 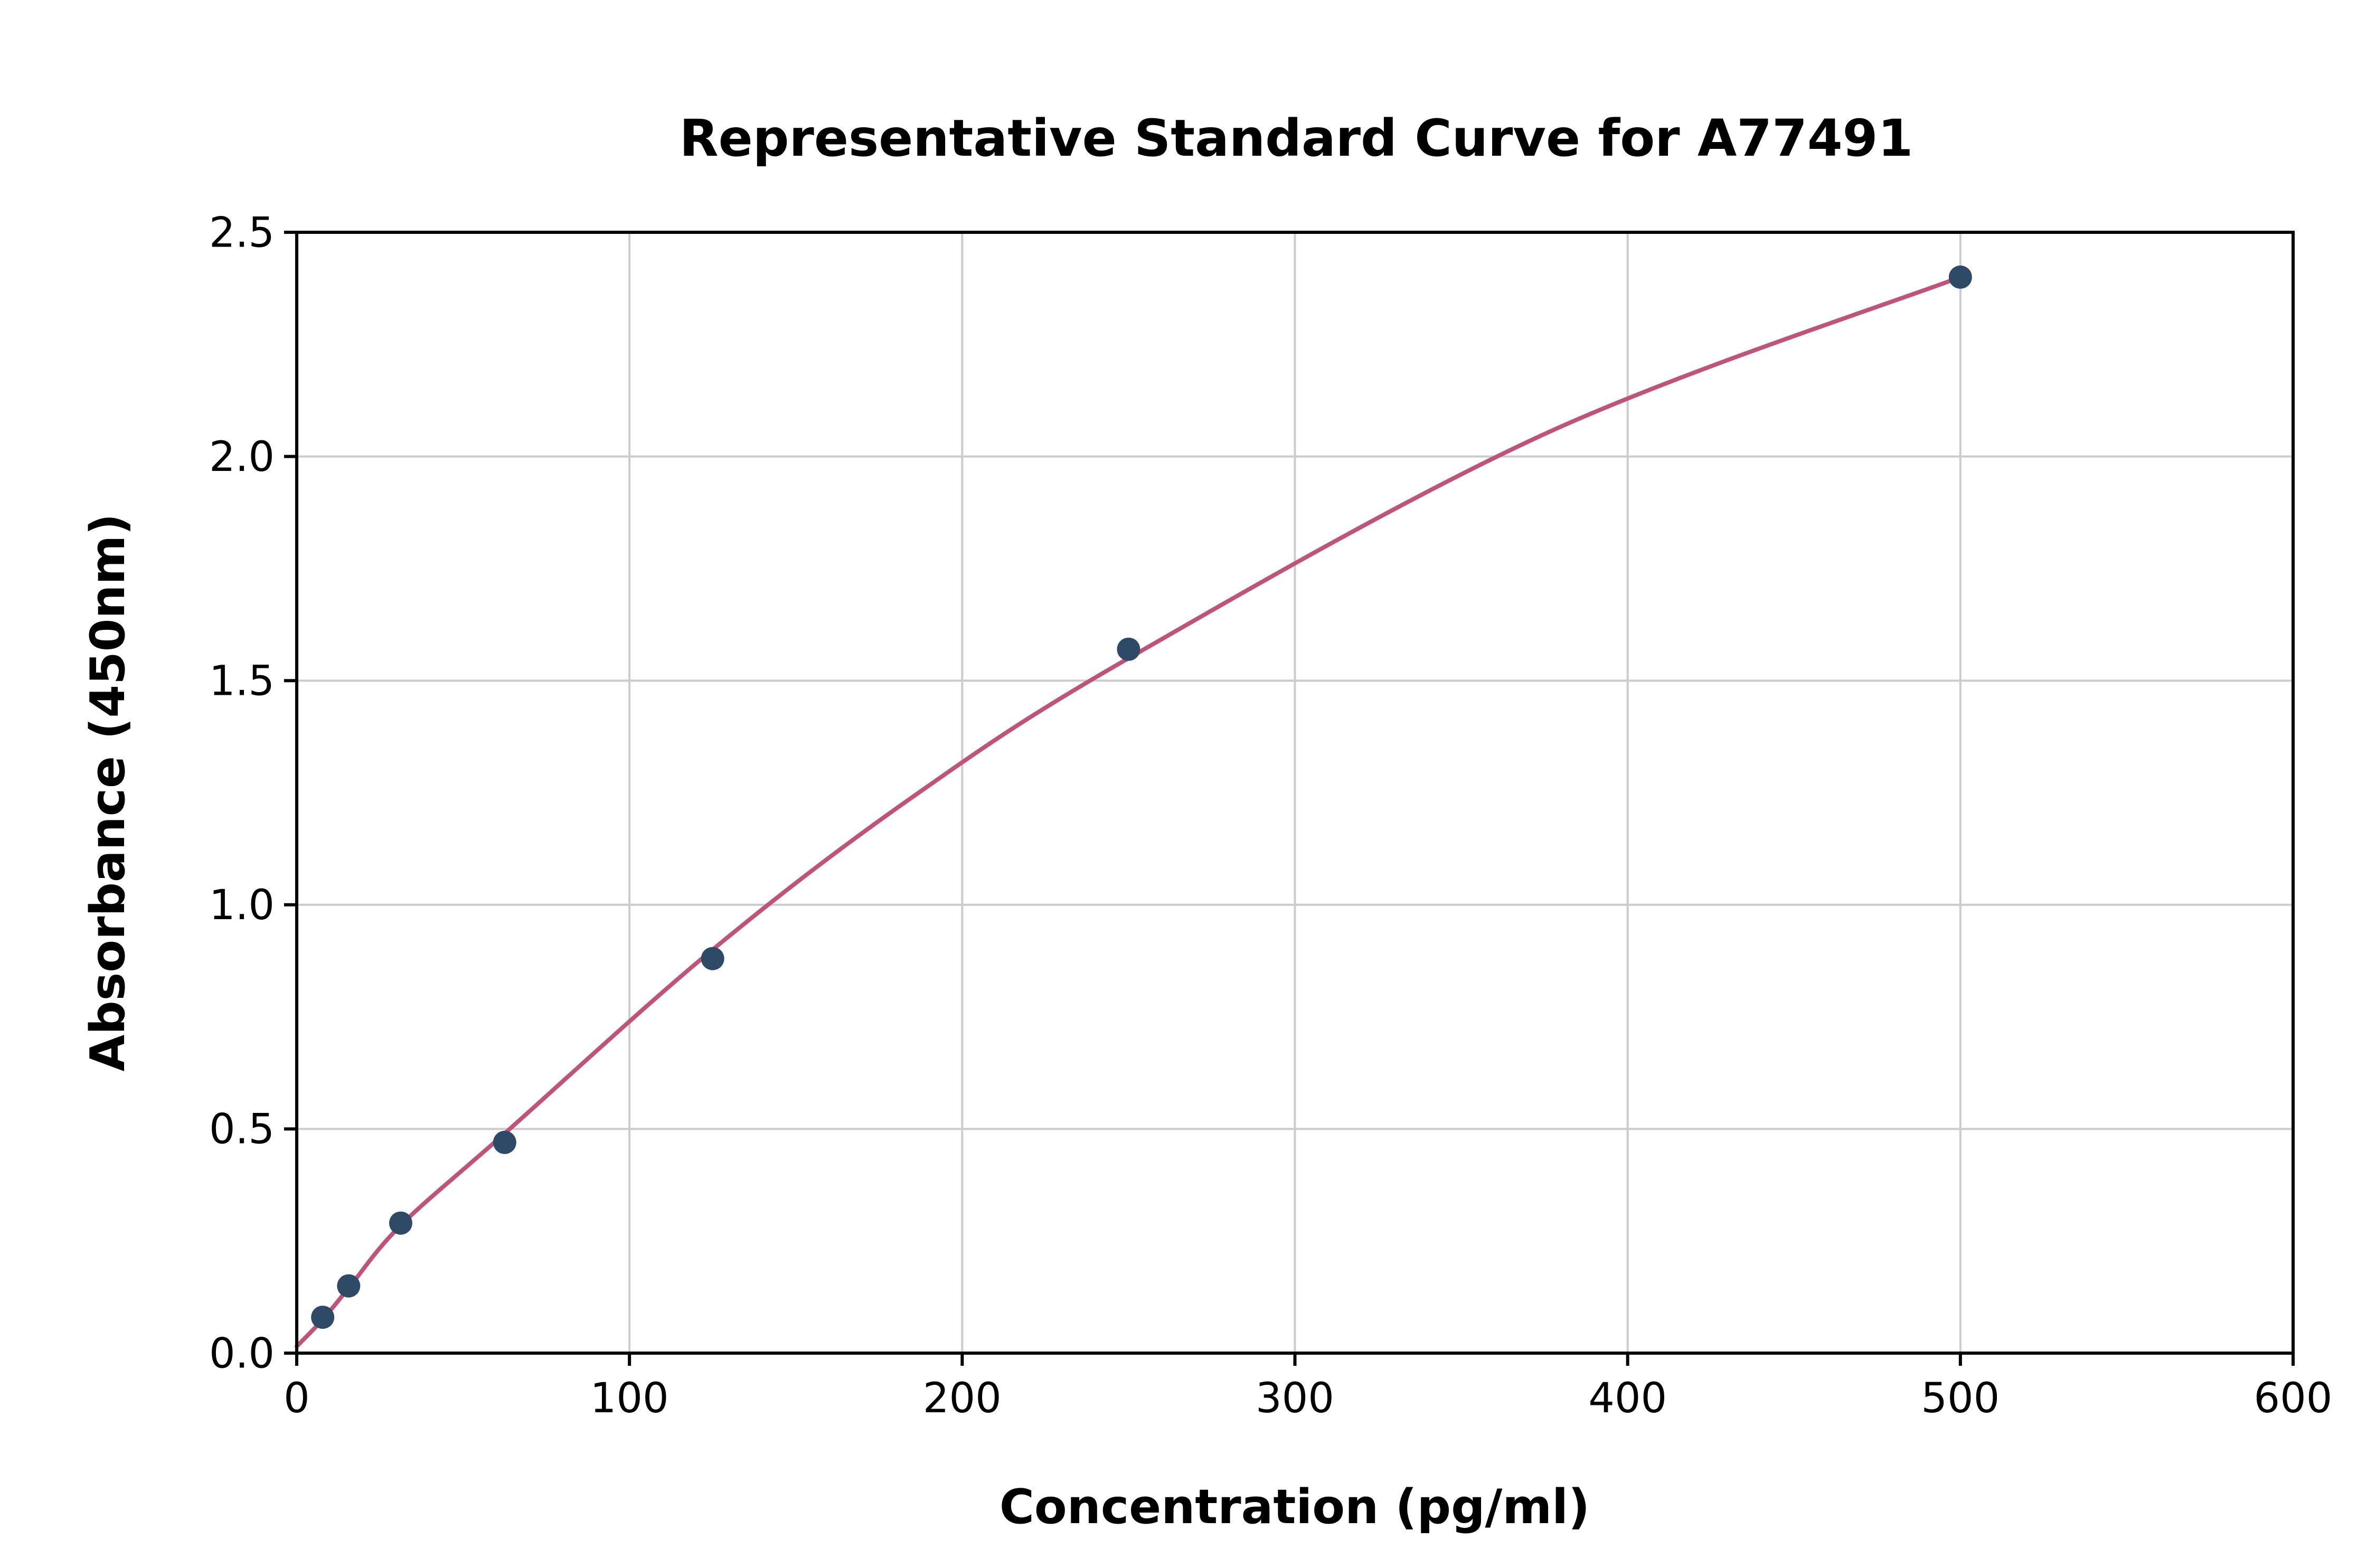 What do you see at coordinates (1295, 1398) in the screenshot?
I see `x-tick-label: 300` at bounding box center [1295, 1398].